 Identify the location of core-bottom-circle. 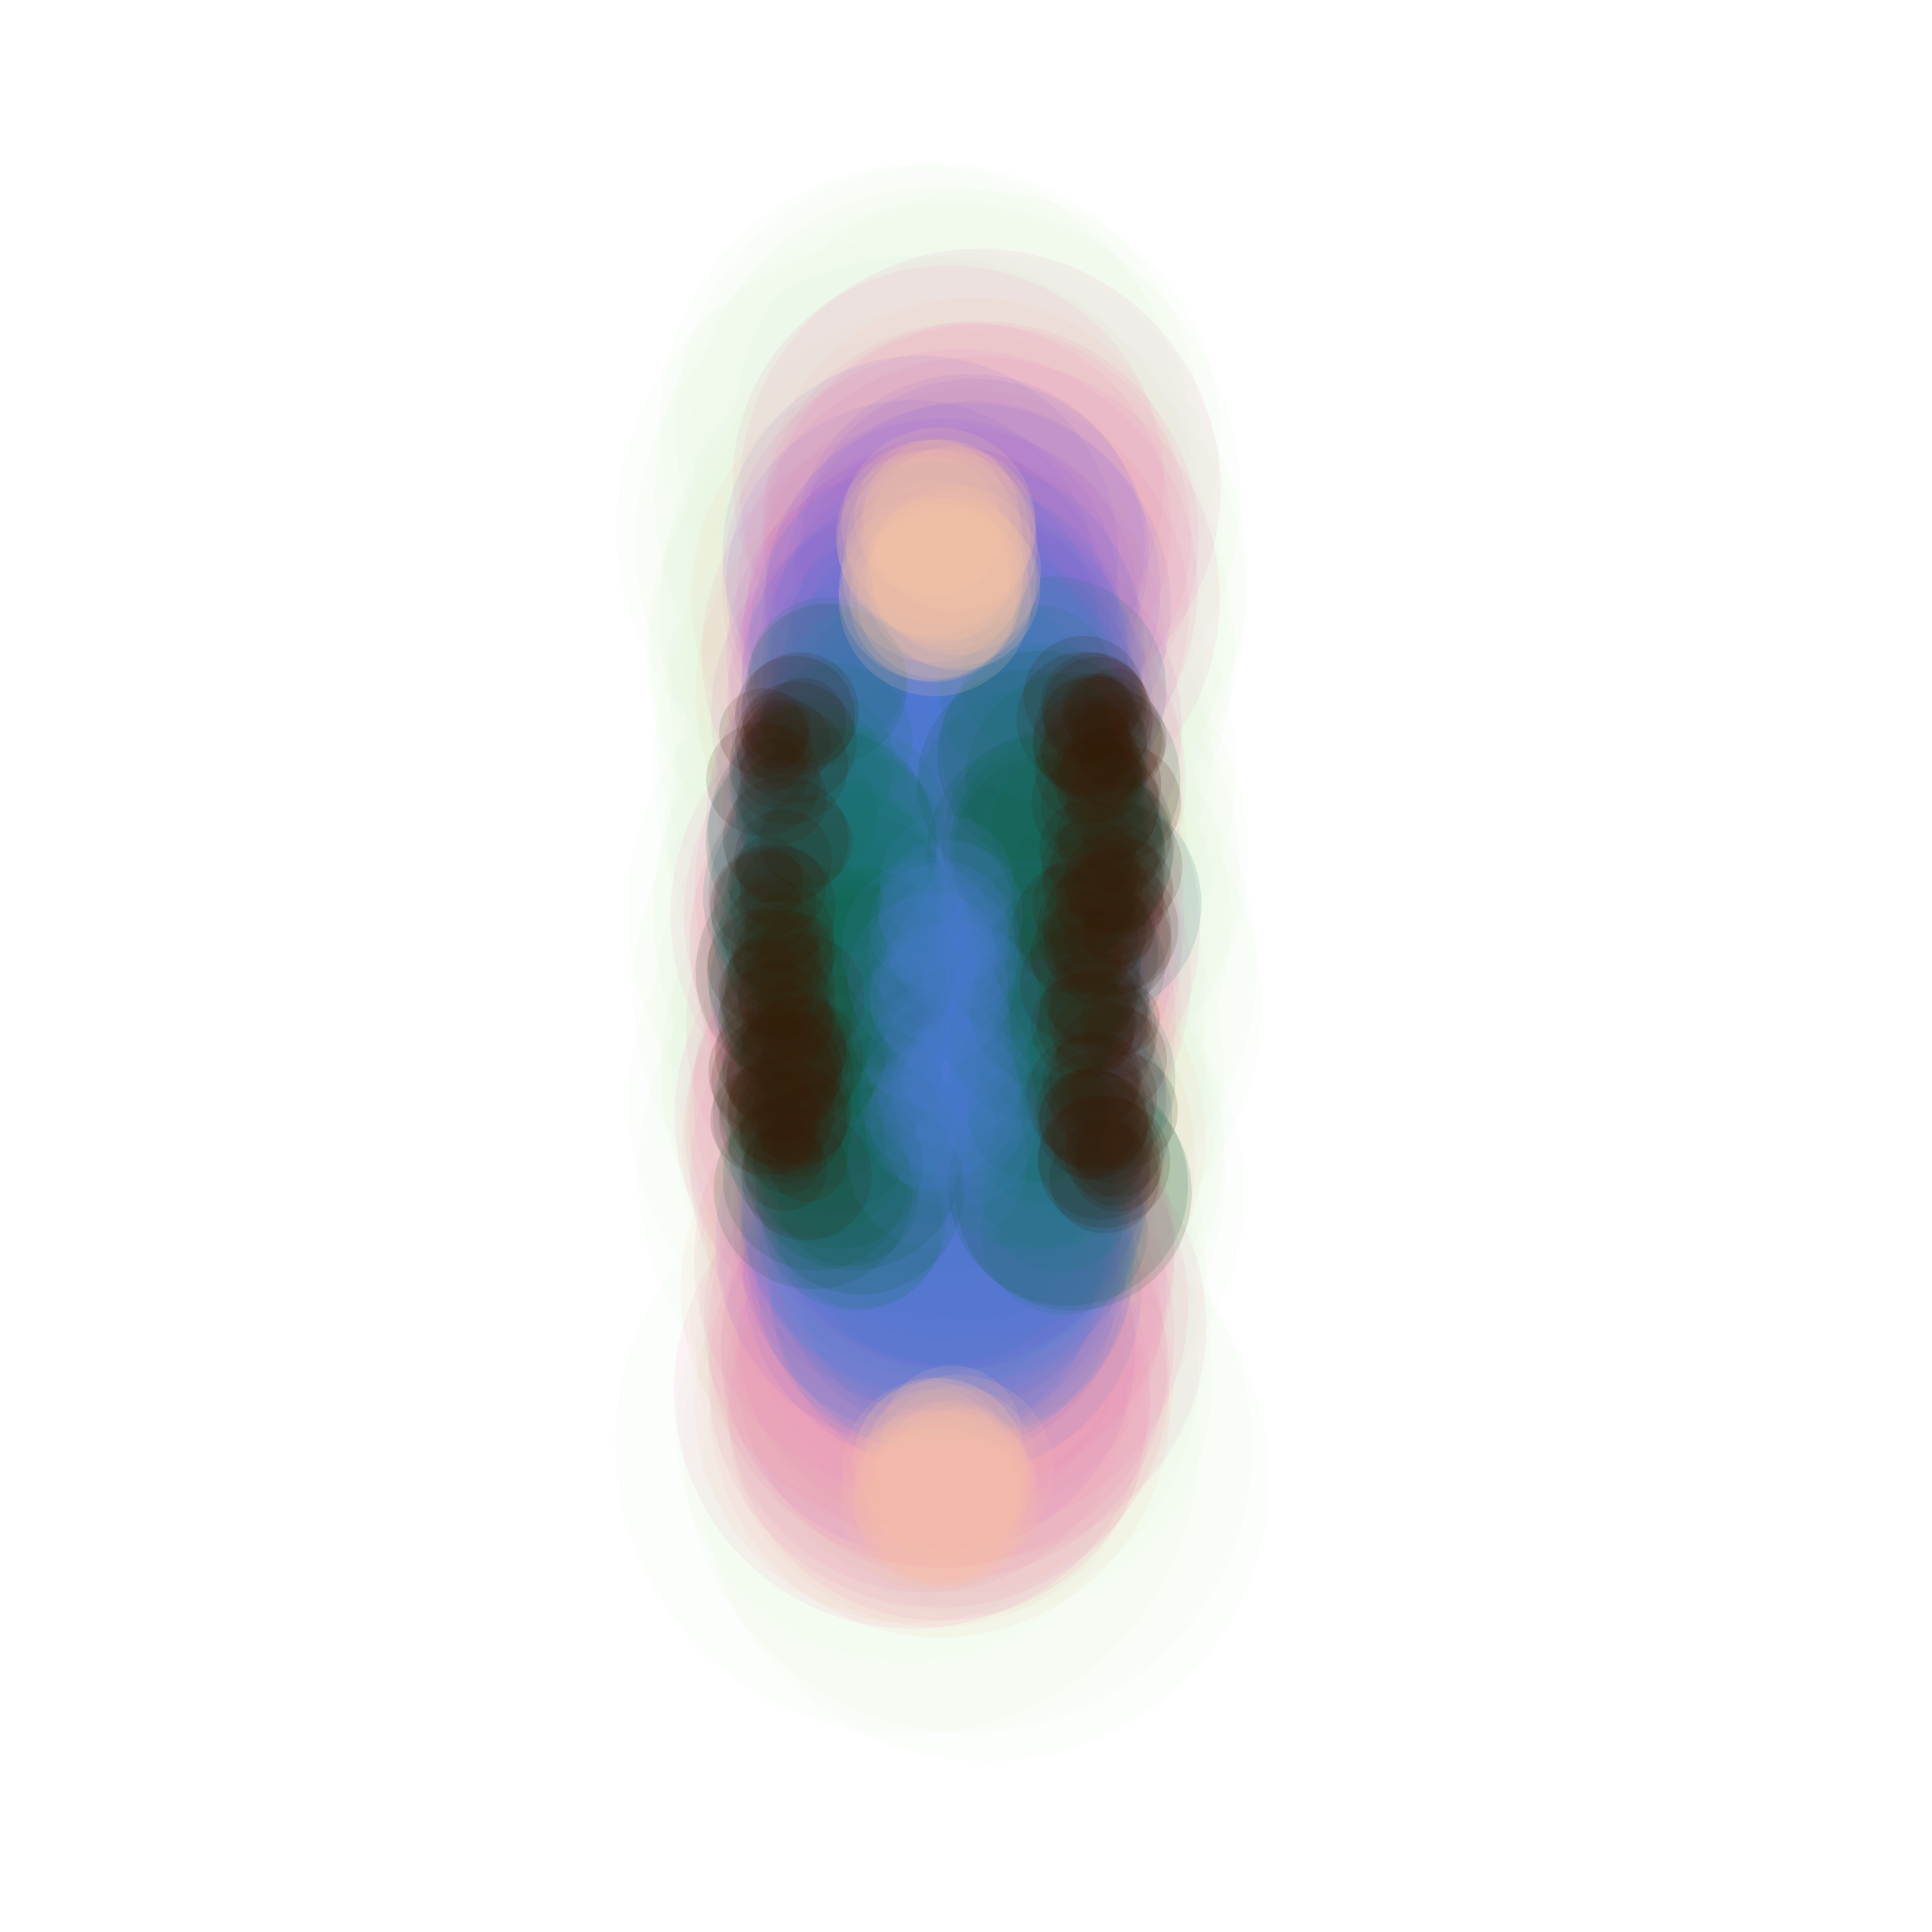
(944, 1491).